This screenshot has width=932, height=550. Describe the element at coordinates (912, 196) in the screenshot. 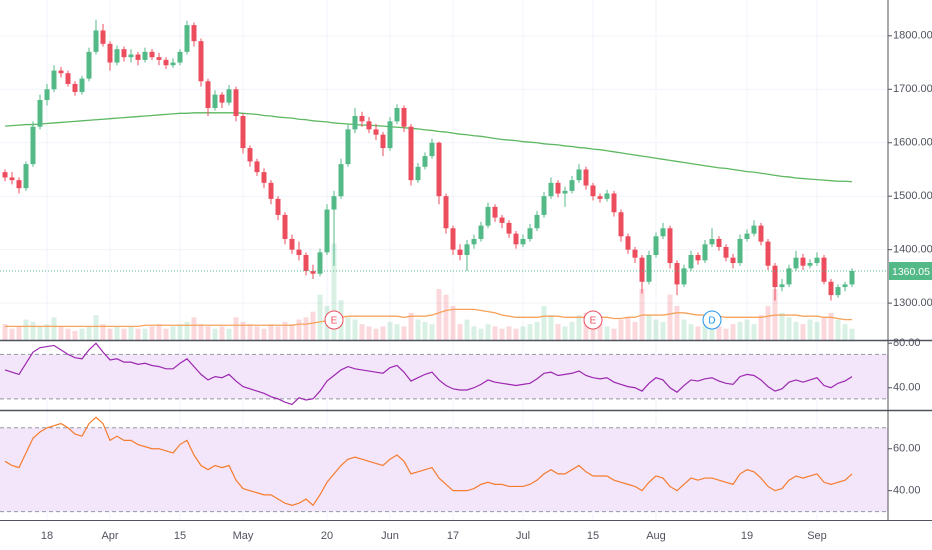

I see `y-tick-label: 1500.00` at that location.